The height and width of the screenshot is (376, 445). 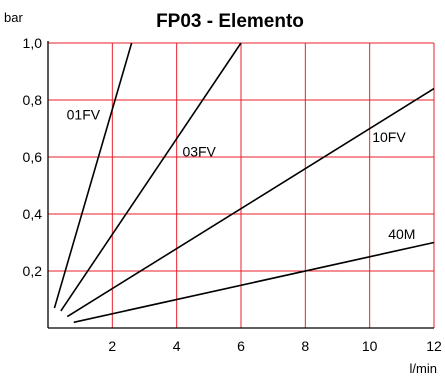 I want to click on y-tick-label: 0,4, so click(x=33, y=214).